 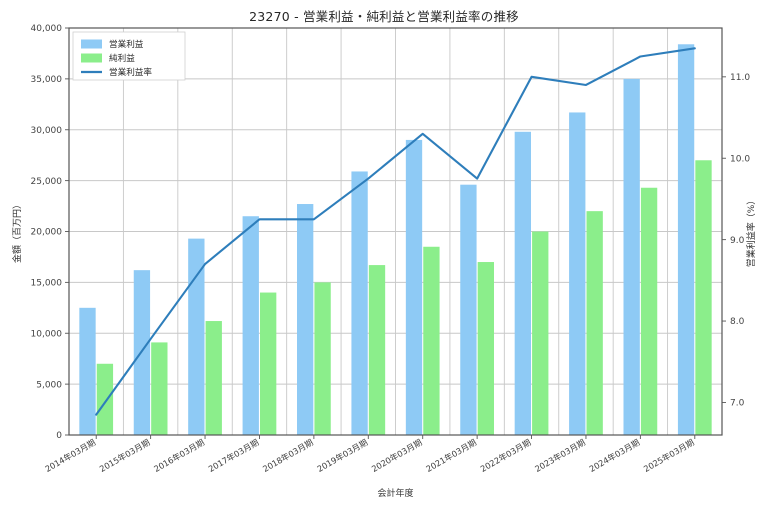 What do you see at coordinates (506, 455) in the screenshot?
I see `xtick-label: 2022年03月期` at bounding box center [506, 455].